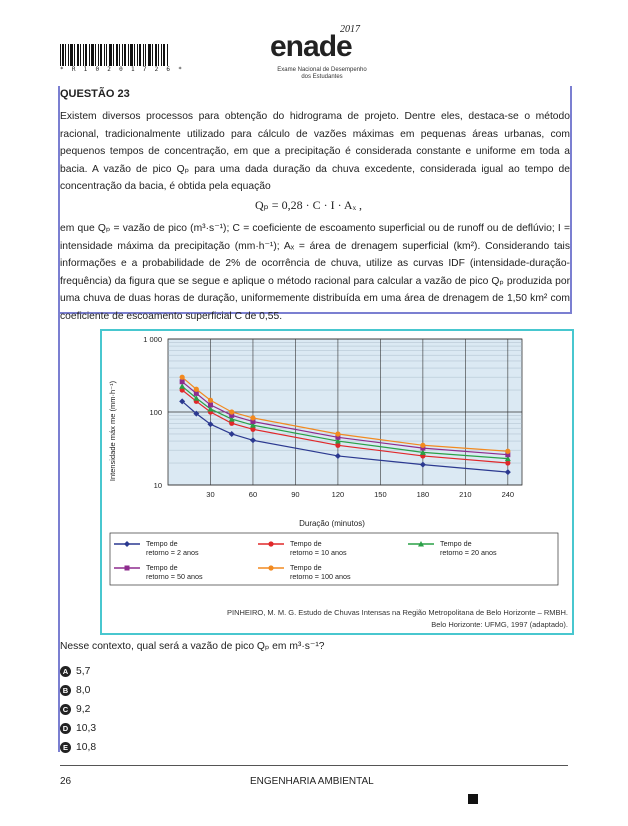 This screenshot has width=628, height=826. What do you see at coordinates (334, 559) in the screenshot?
I see `legend-box` at bounding box center [334, 559].